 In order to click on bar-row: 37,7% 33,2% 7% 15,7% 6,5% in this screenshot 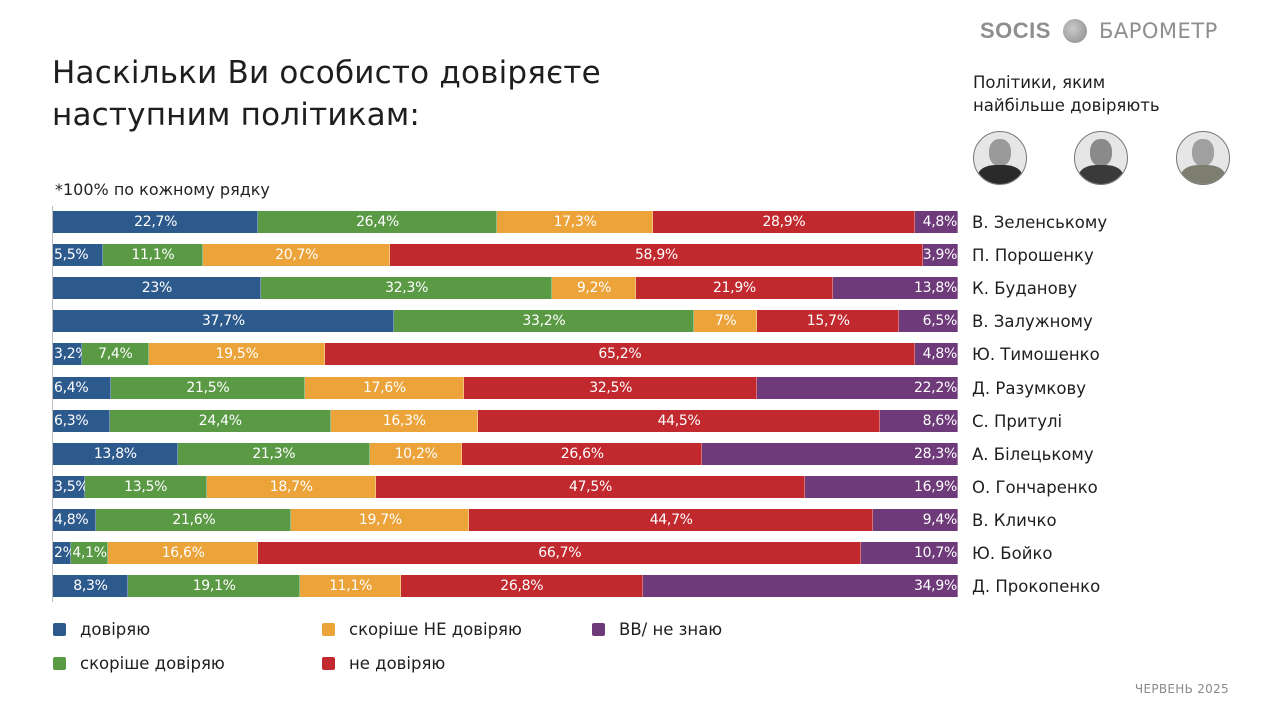, I will do `click(505, 321)`.